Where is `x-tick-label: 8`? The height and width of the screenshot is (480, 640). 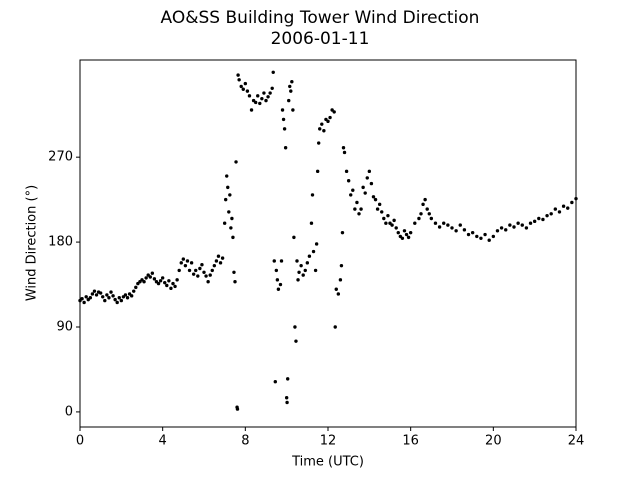
x-tick-label: 8 is located at coordinates (245, 441).